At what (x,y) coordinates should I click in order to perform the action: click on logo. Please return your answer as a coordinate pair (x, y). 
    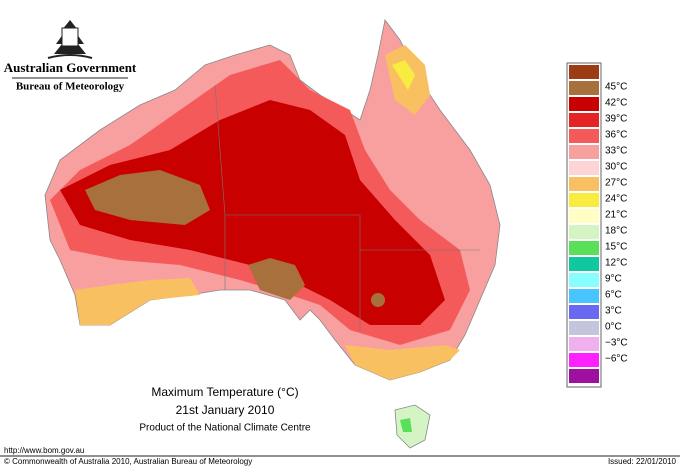
    Looking at the image, I should click on (70, 39).